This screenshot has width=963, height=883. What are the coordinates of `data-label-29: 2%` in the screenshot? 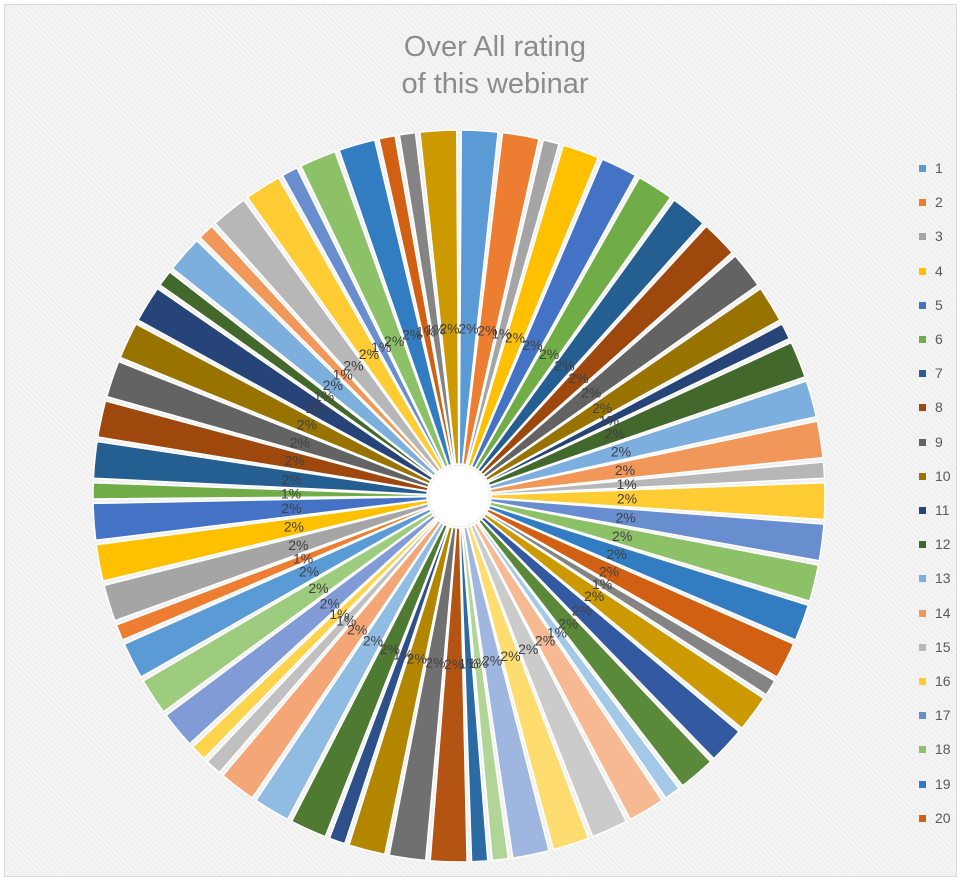 It's located at (492, 661).